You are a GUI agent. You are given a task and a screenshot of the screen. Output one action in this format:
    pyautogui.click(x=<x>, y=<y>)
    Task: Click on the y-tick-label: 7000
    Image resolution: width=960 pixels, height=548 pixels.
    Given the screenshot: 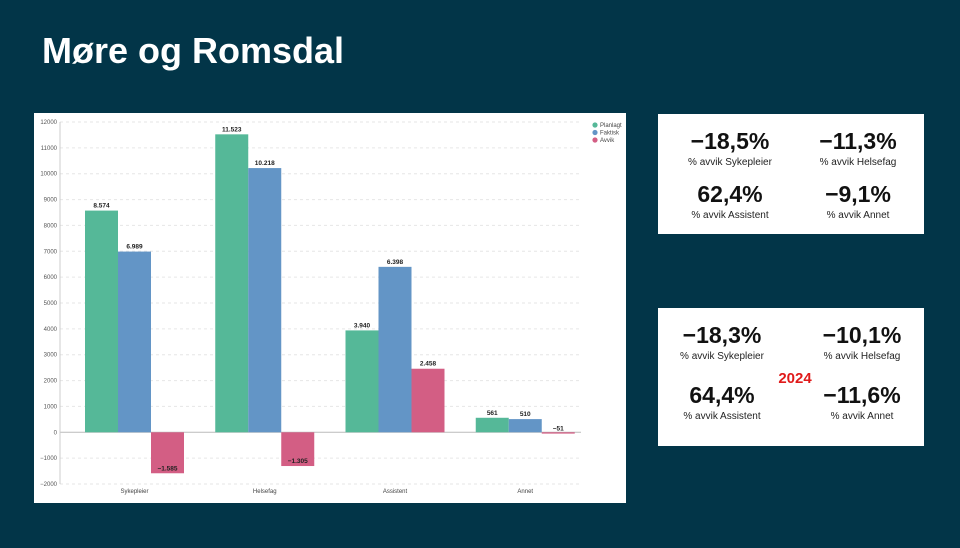 What is the action you would take?
    pyautogui.click(x=51, y=252)
    